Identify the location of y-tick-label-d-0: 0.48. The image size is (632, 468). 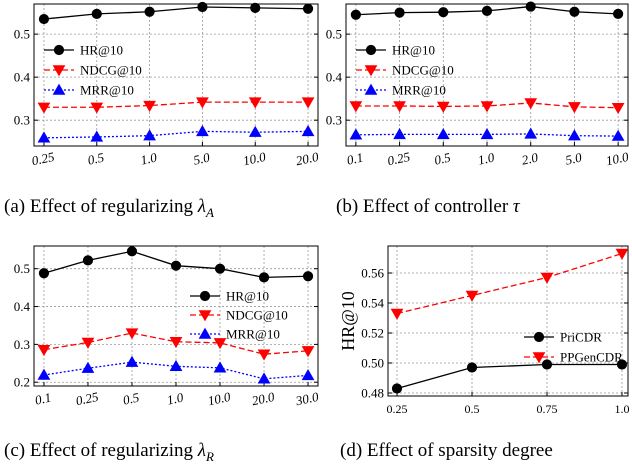
(372, 393).